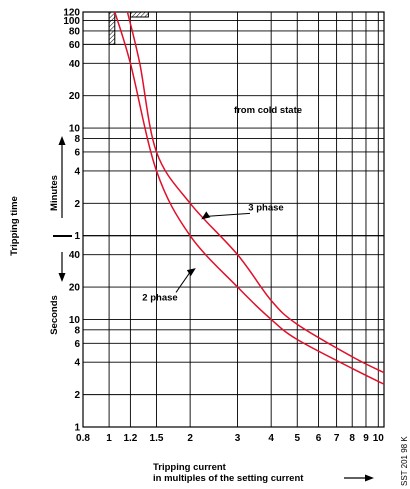  What do you see at coordinates (271, 438) in the screenshot?
I see `x-tick-label: 4` at bounding box center [271, 438].